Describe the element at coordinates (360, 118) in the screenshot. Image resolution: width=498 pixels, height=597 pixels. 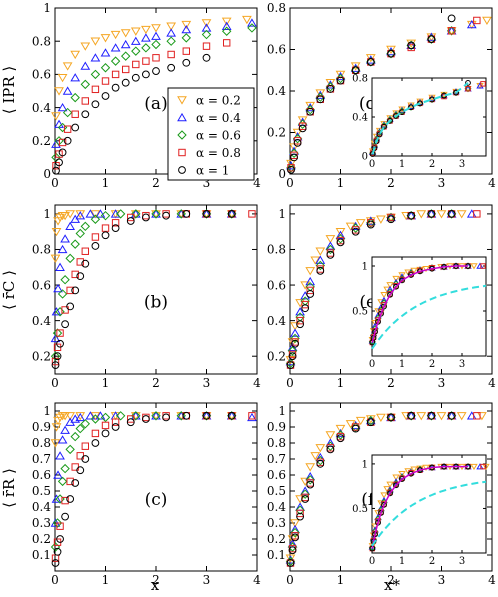
I see `panel-d-inset-ytick-label: 0.4` at that location.